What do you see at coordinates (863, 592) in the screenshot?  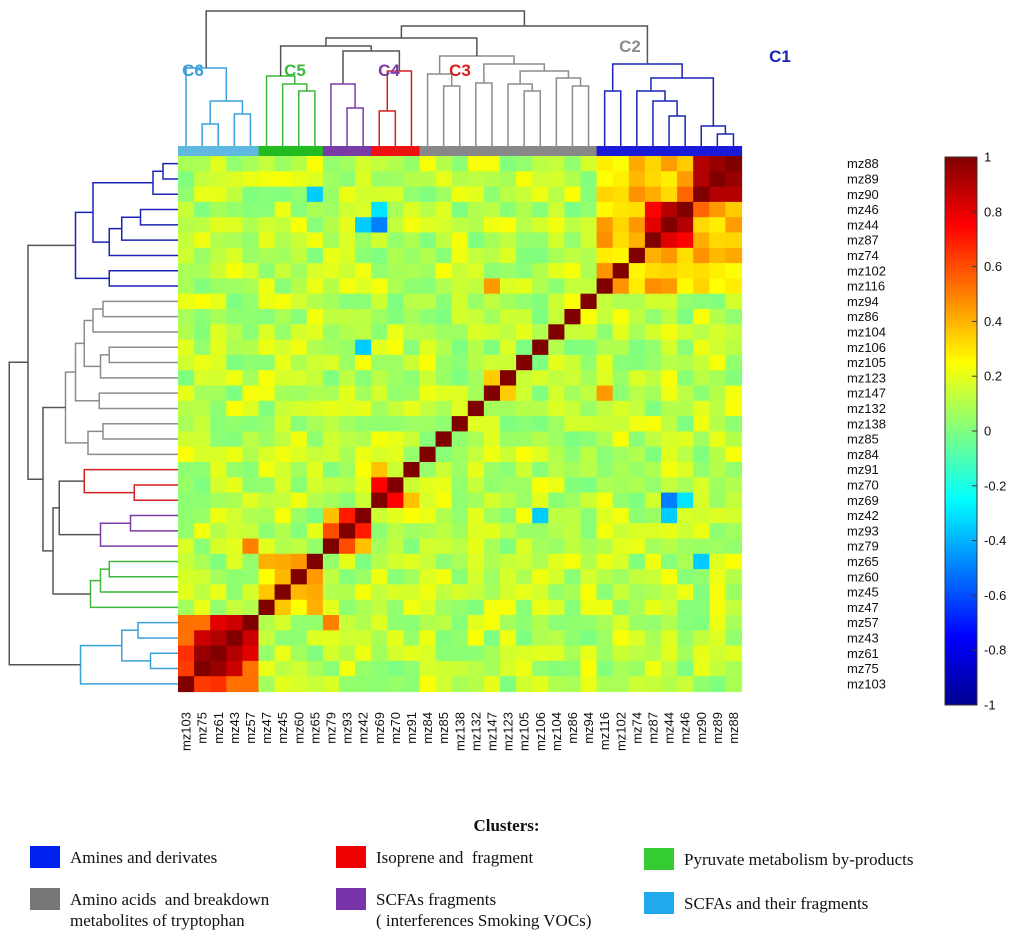 I see `row-label: mz45` at bounding box center [863, 592].